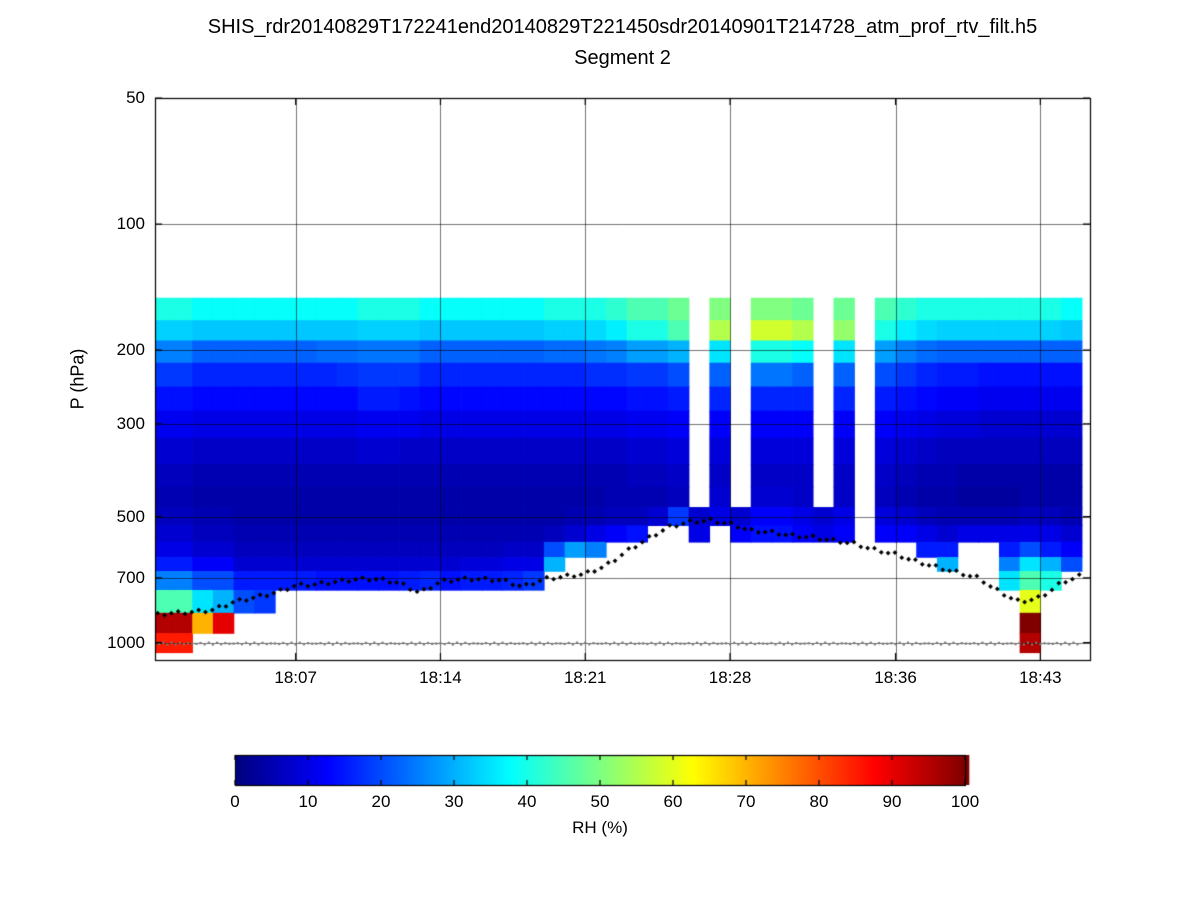 The image size is (1200, 900). I want to click on colorbar-tick-label: 100, so click(965, 801).